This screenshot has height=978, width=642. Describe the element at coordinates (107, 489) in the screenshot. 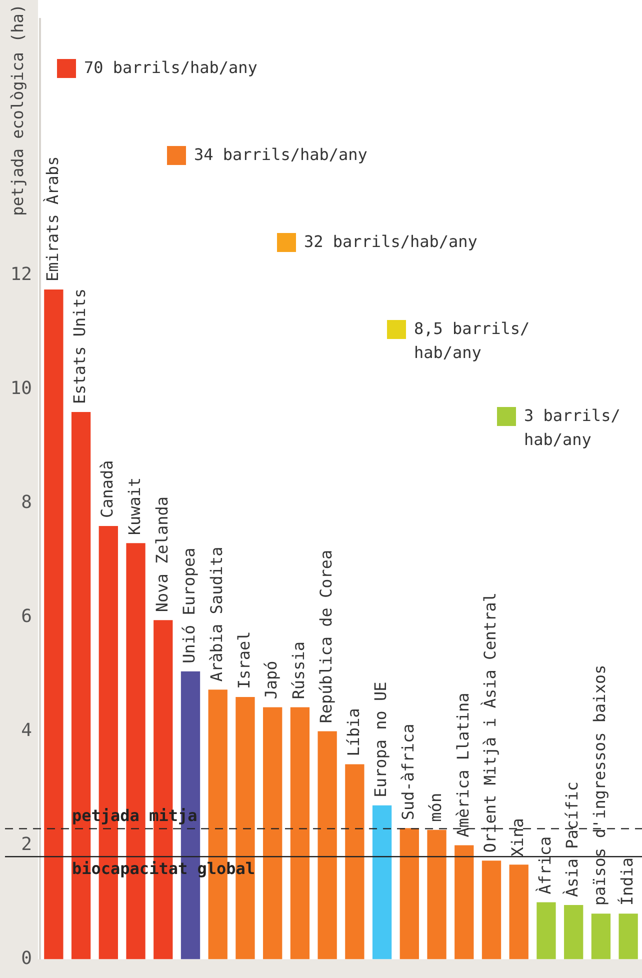

I see `x-tick-label: Canadà` at that location.